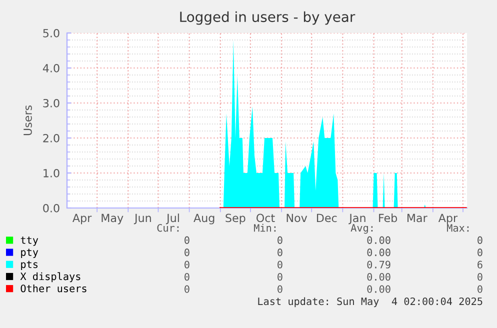  I want to click on legend-label: tty, so click(29, 241).